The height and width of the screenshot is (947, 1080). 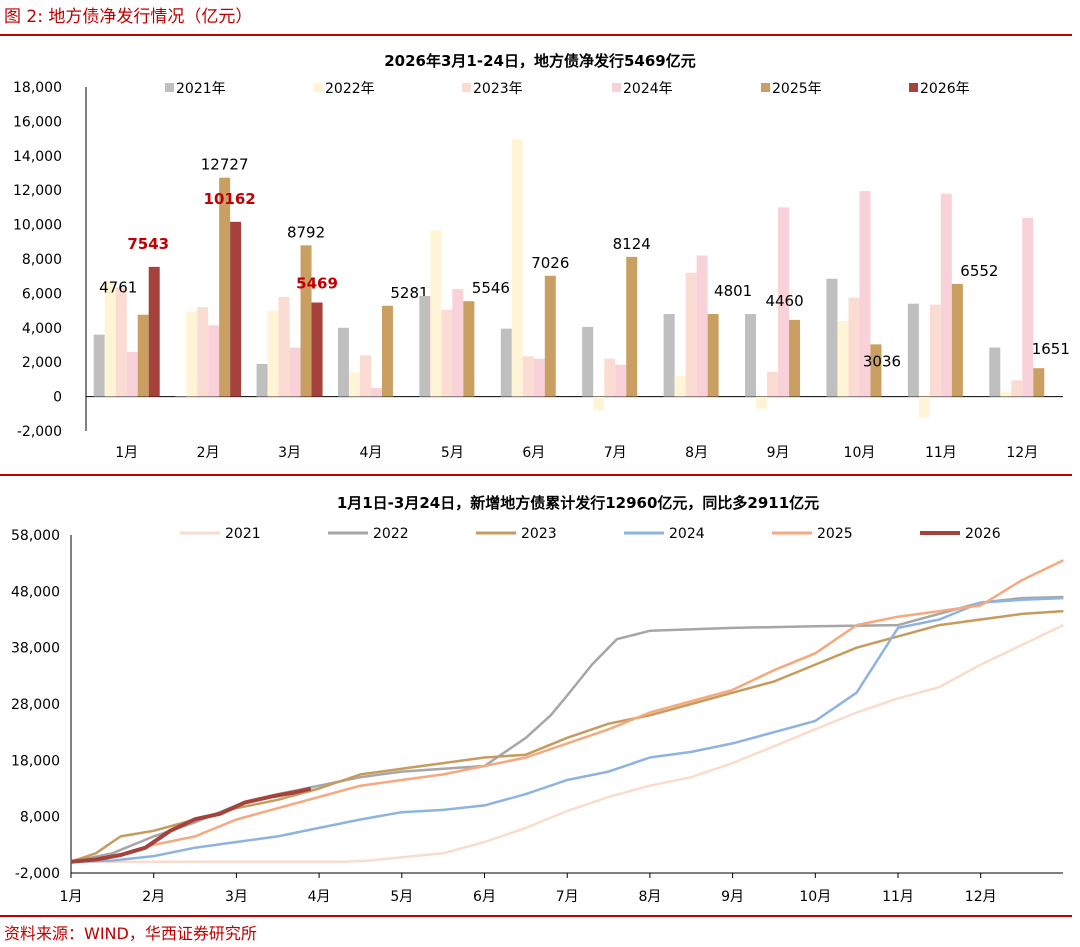 What do you see at coordinates (37, 122) in the screenshot?
I see `y-tick-label: 16,000` at bounding box center [37, 122].